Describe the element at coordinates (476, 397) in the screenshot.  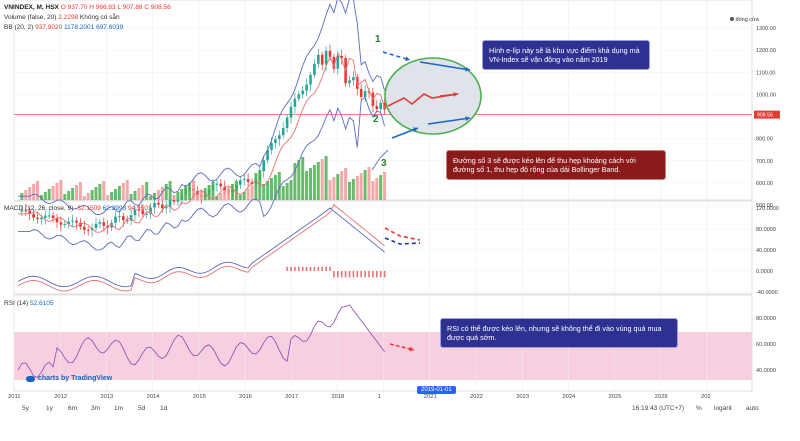
I see `x-tick-label: 2022` at that location.